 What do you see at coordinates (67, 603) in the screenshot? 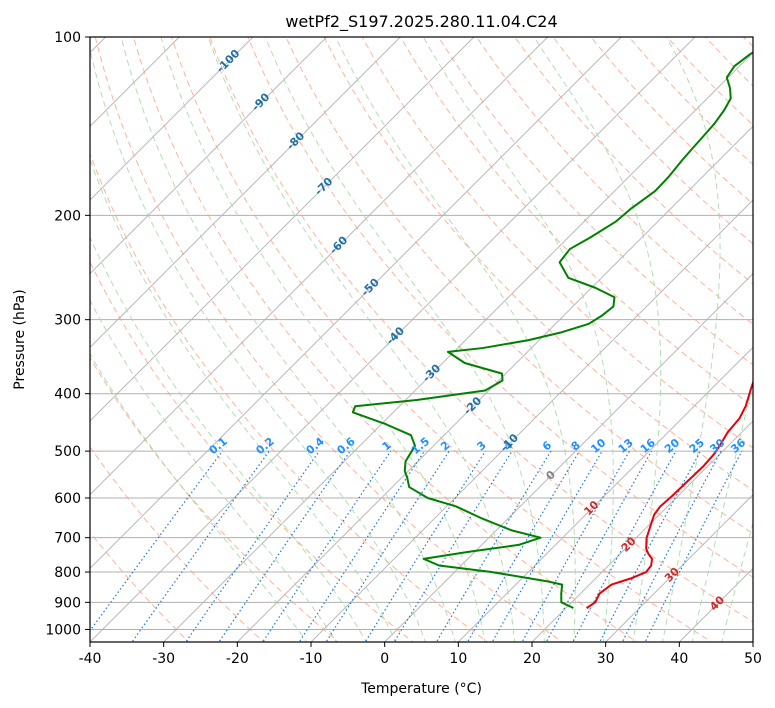
I see `y-tick-label: 900` at bounding box center [67, 603].